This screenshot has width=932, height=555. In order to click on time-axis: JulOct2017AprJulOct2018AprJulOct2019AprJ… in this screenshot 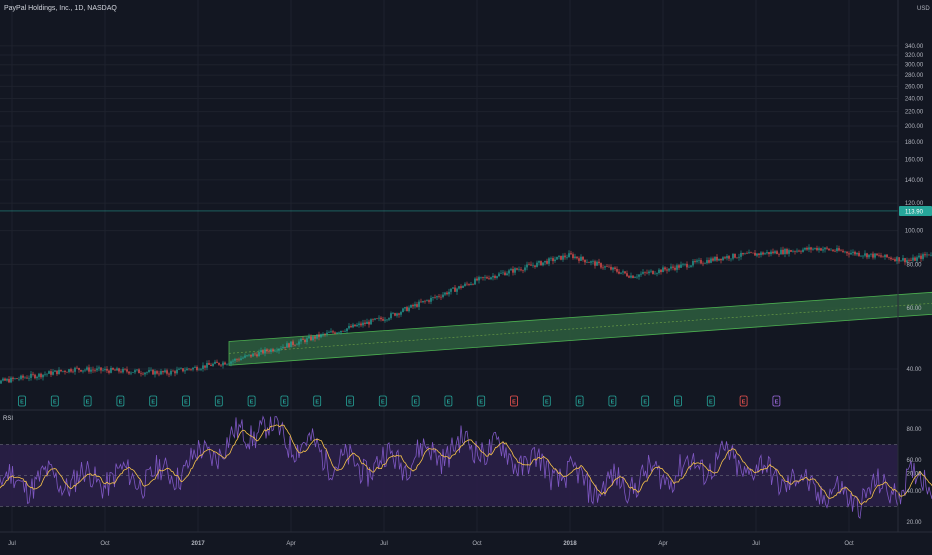, I will do `click(470, 544)`.